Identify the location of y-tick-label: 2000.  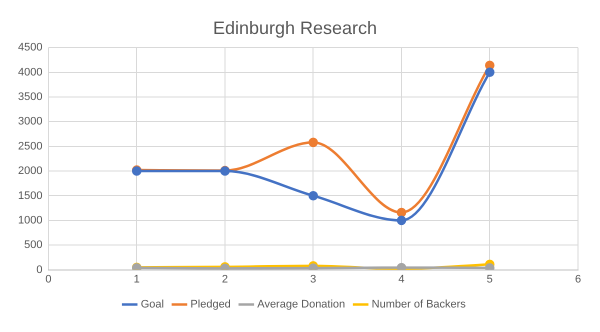
(30, 171).